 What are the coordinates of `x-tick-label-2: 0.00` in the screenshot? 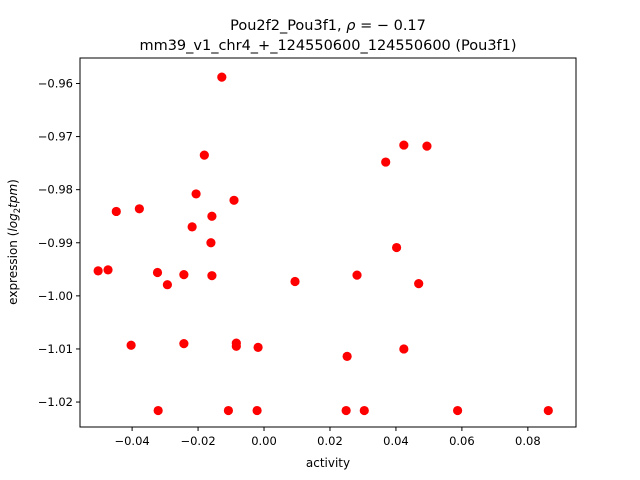 It's located at (264, 441).